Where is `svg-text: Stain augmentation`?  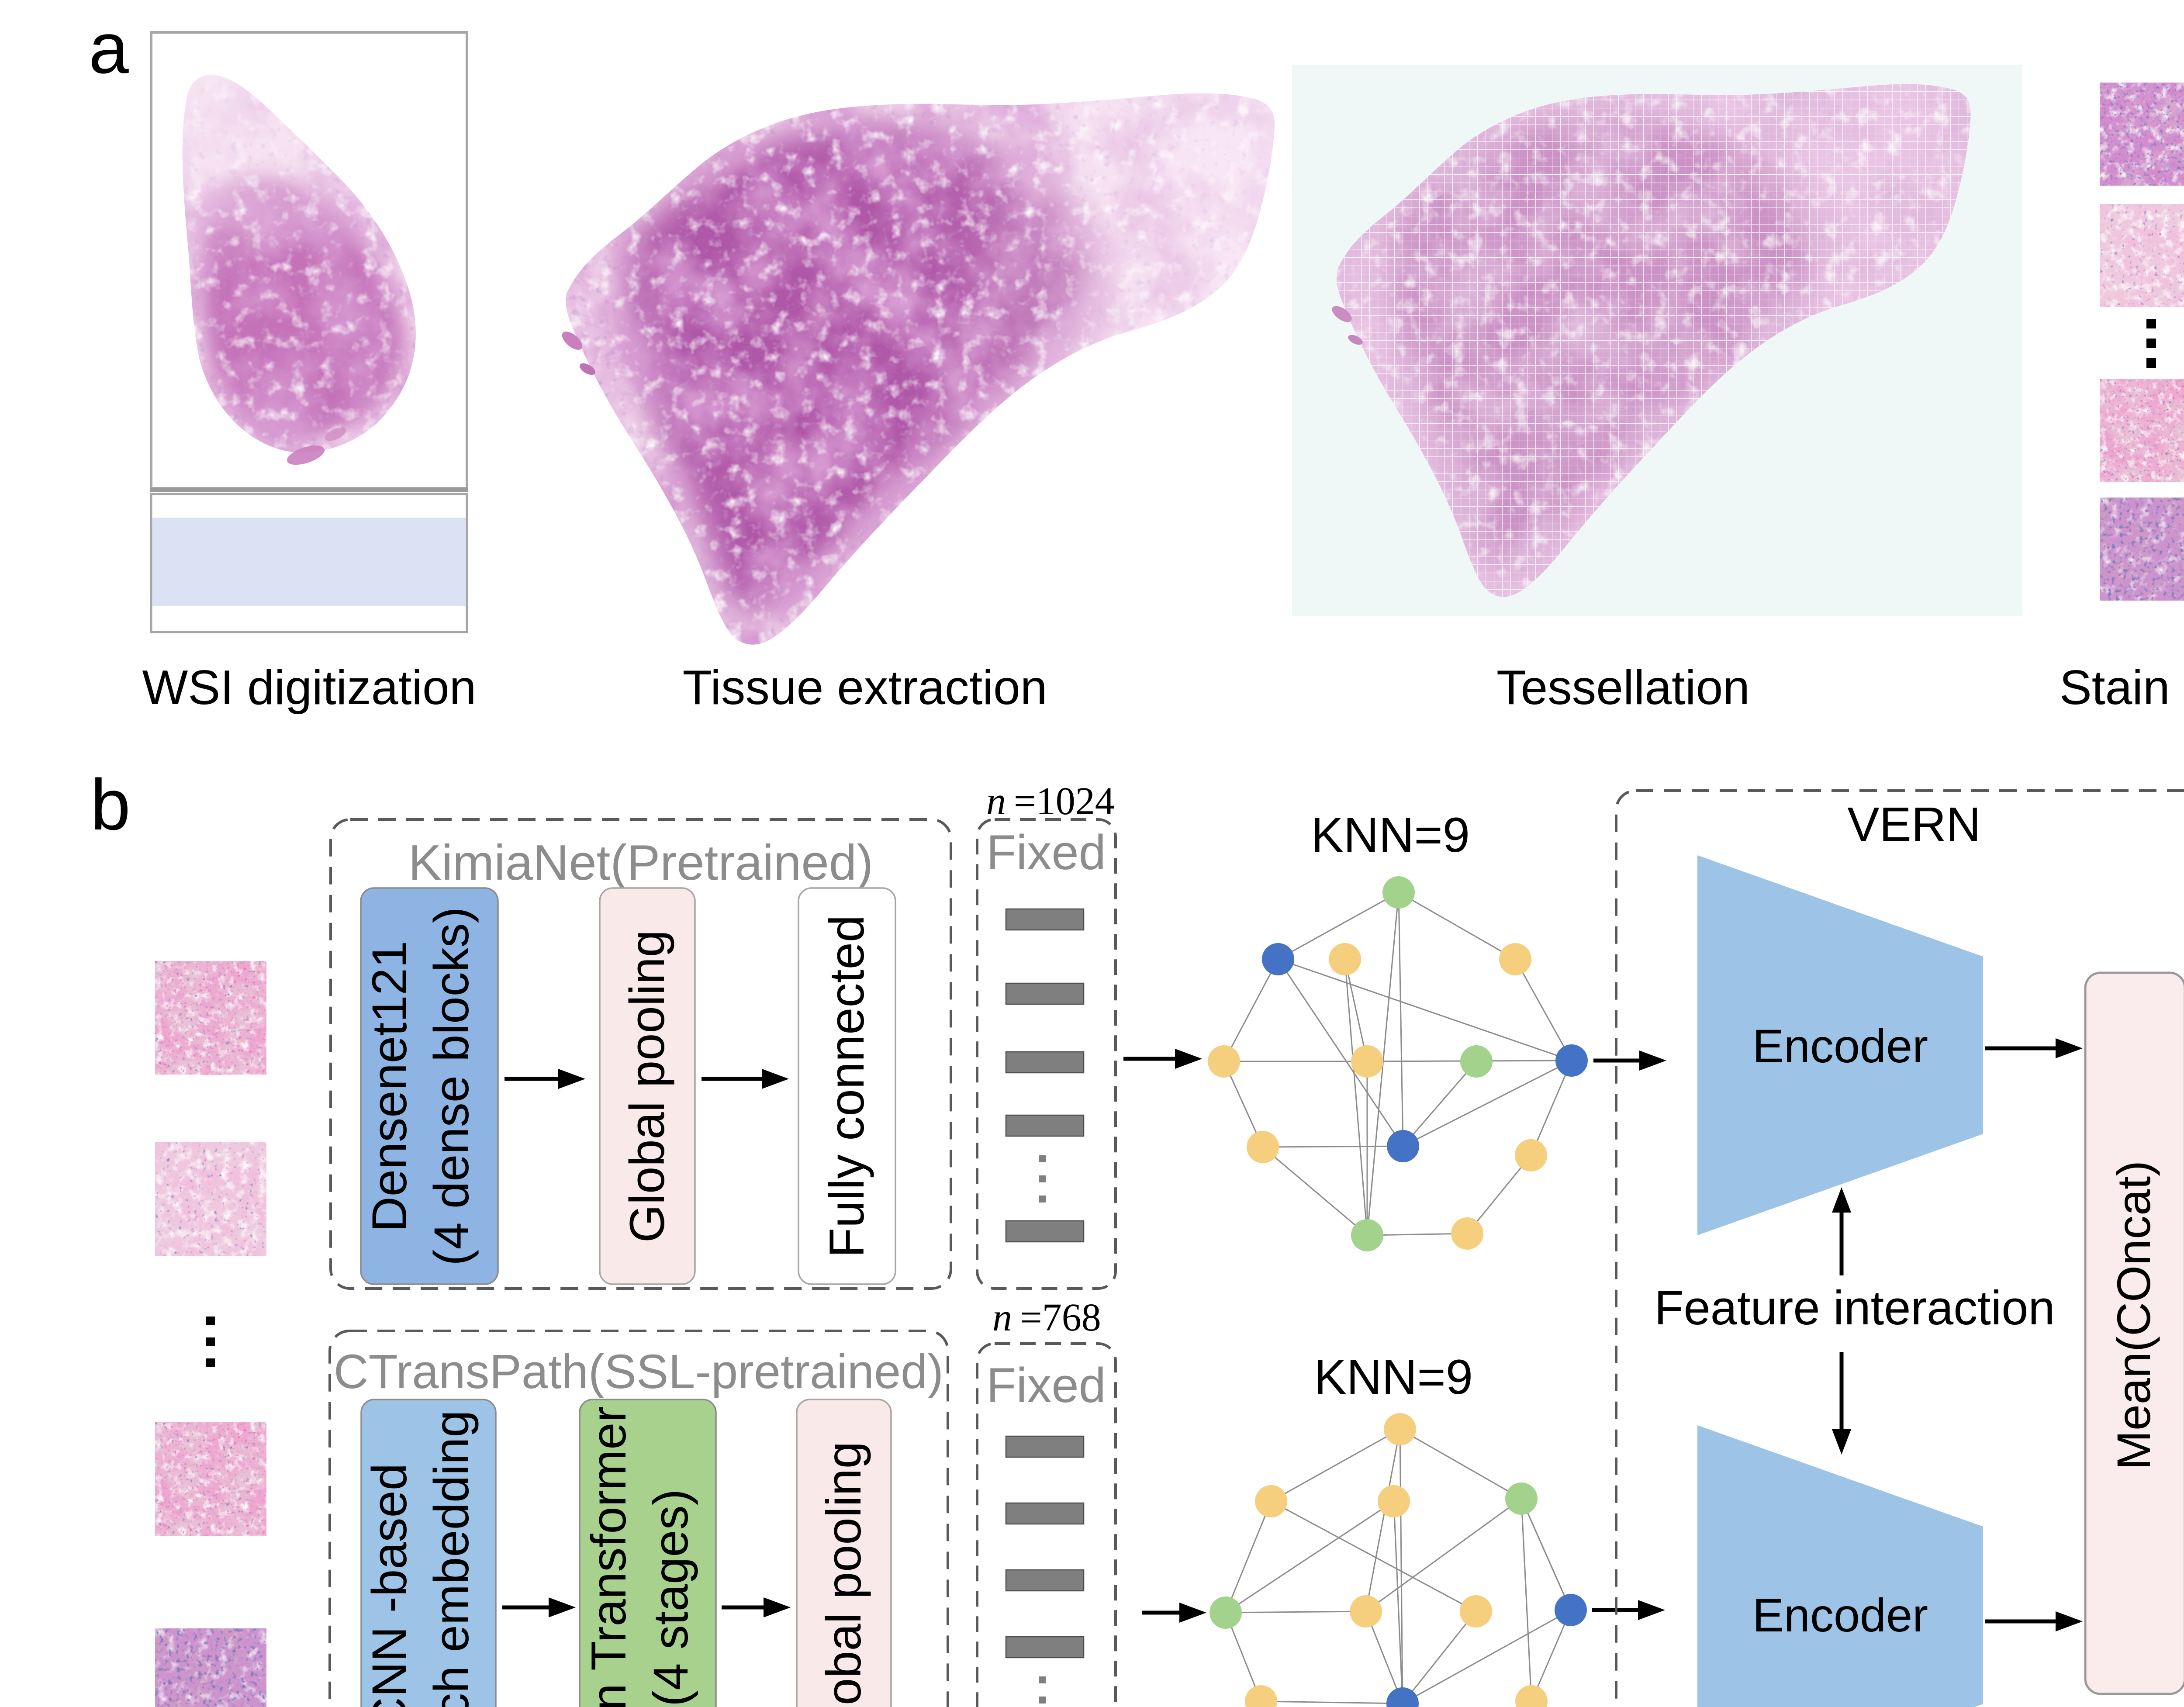 svg-text: Stain augmentation is located at coordinates (2122, 687).